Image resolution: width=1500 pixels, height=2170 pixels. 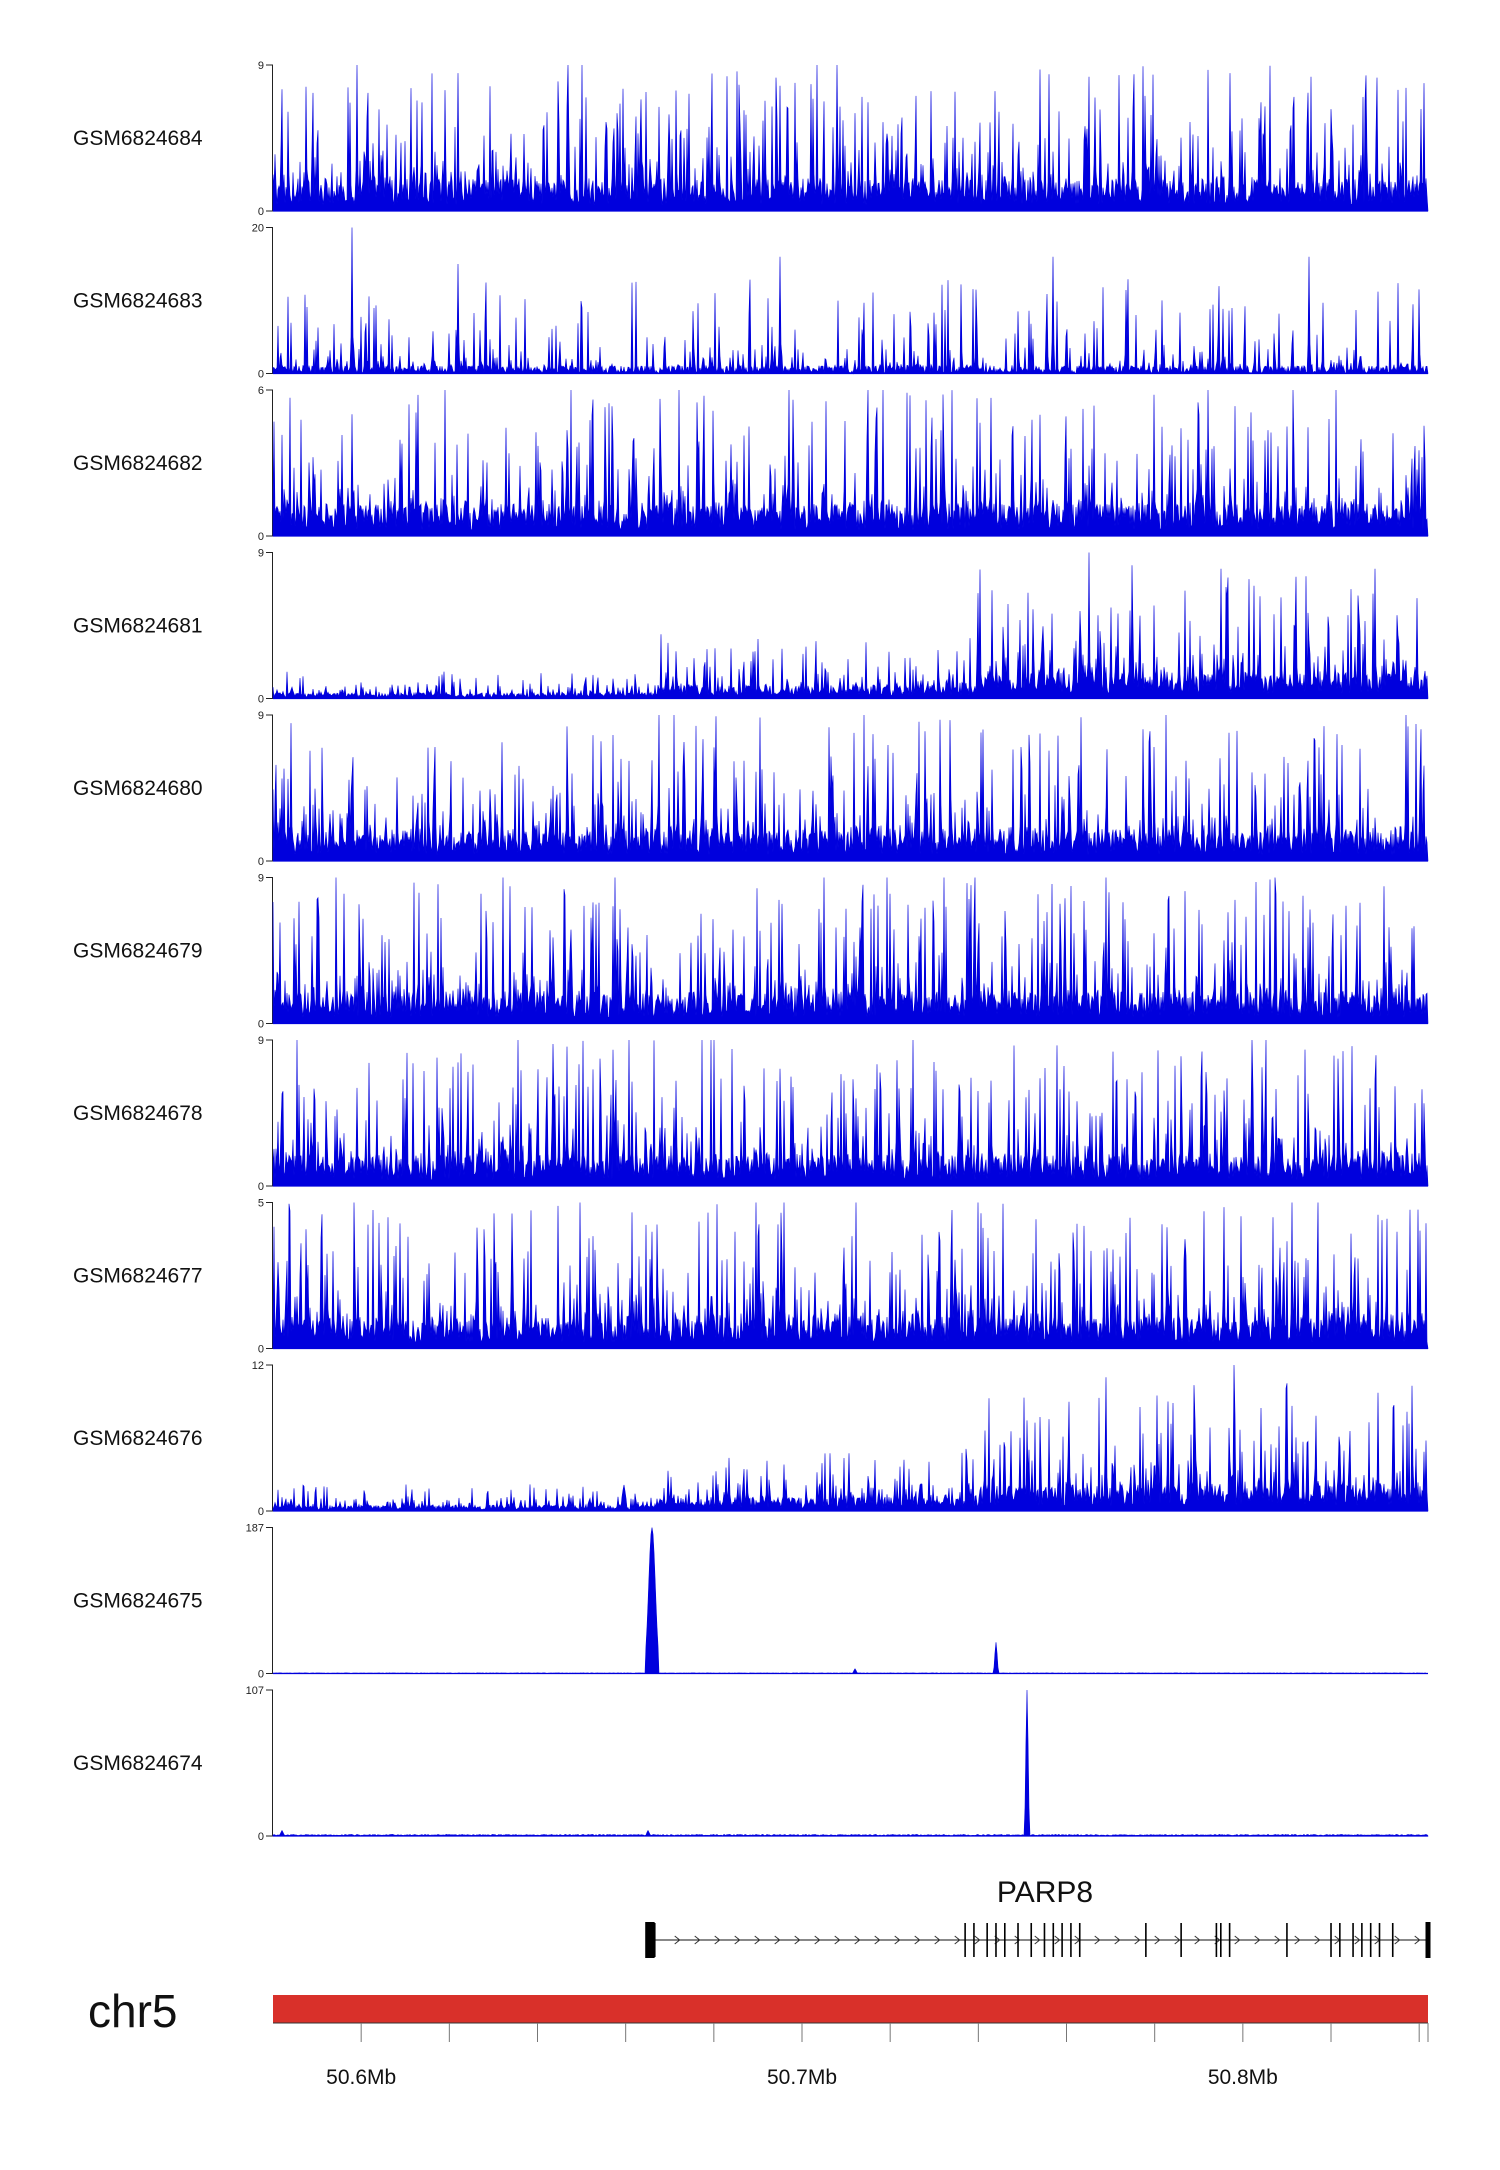 I want to click on chromosome-bar, so click(x=850, y=2009).